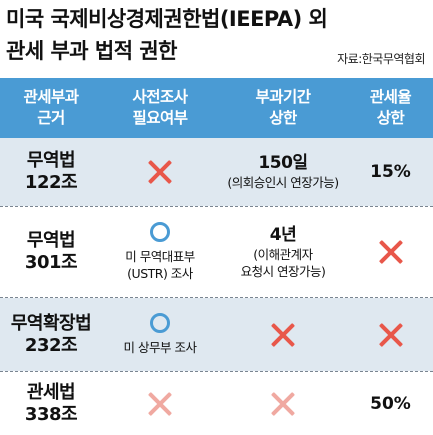  I want to click on page-title: 미국 국제비상경제권한법(IEEPA) 외, so click(167, 19).